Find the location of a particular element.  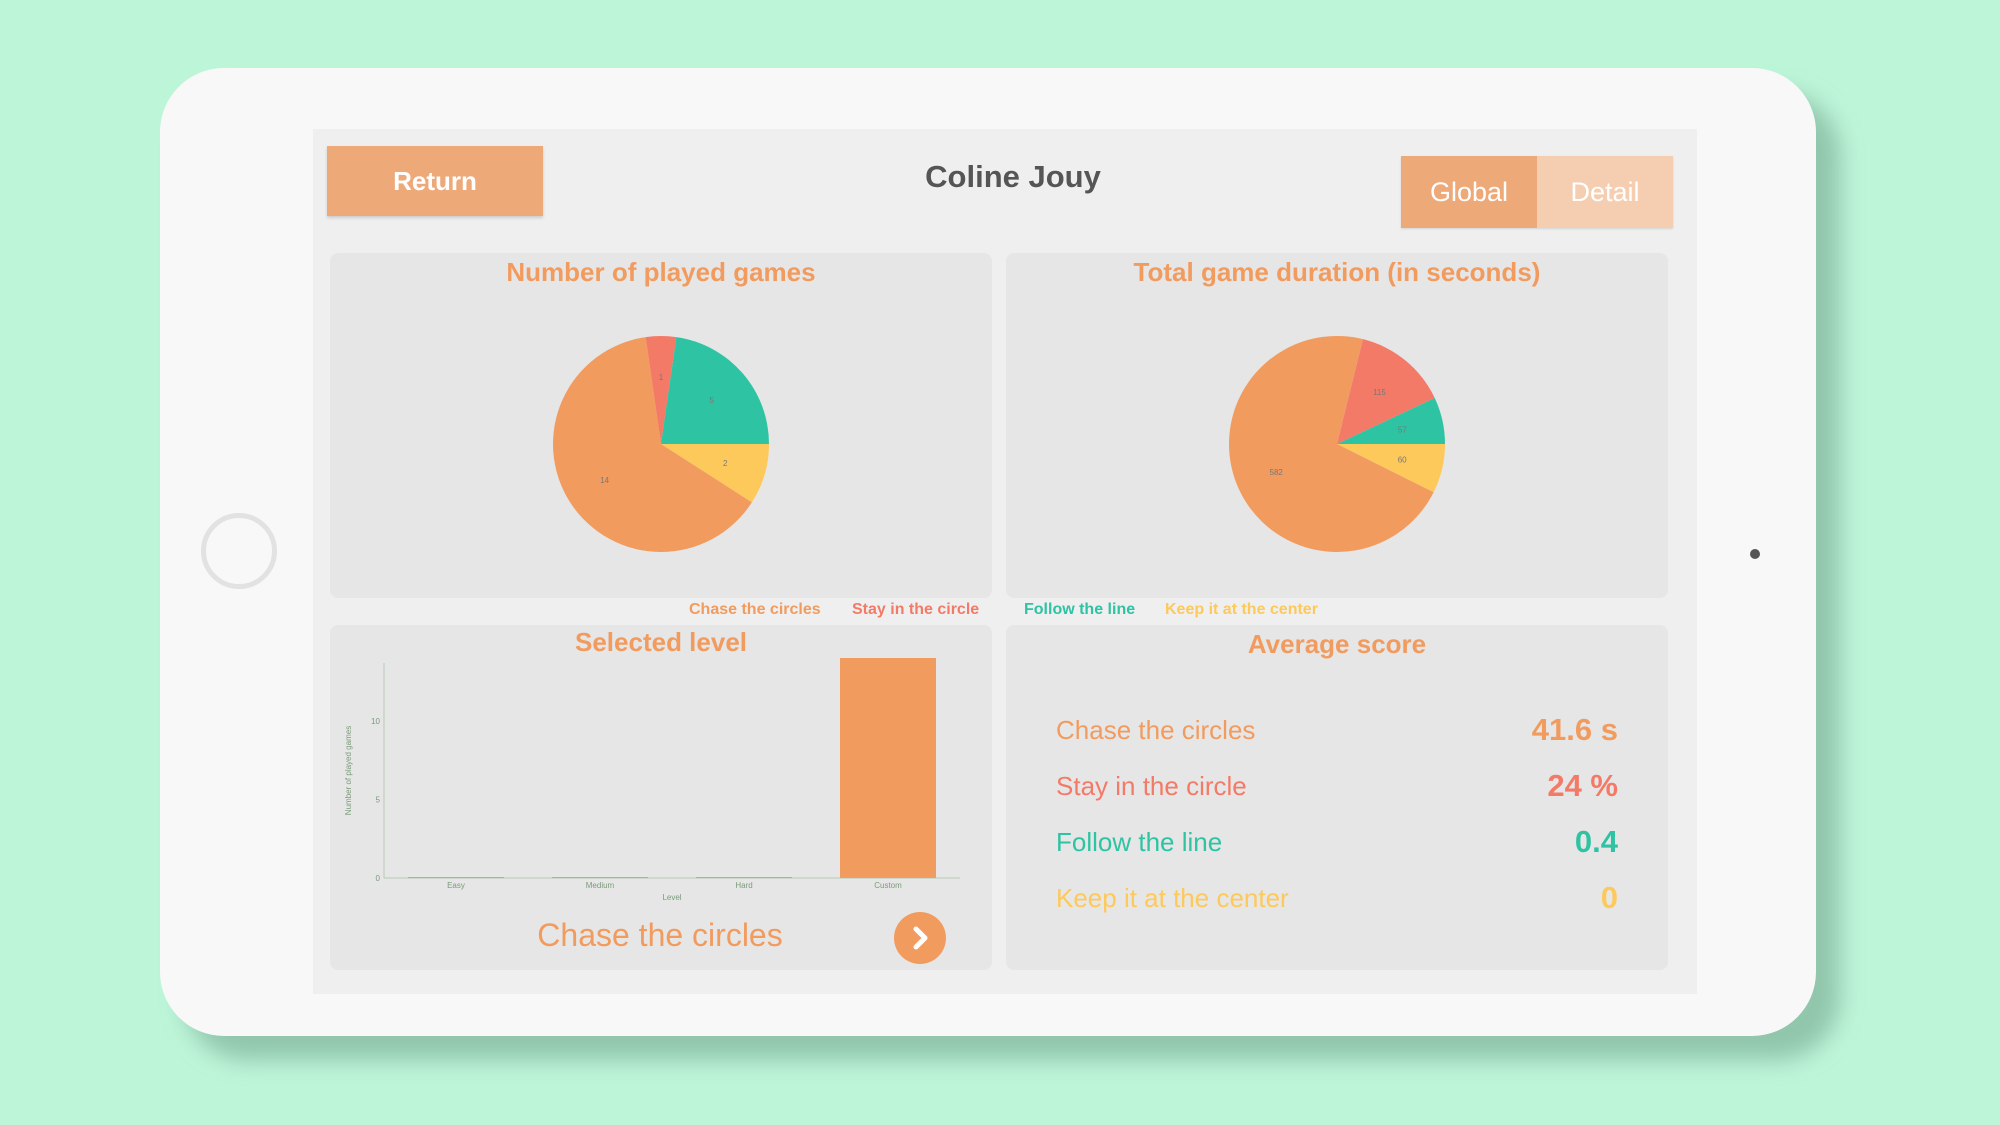

bar-easy is located at coordinates (456, 877).